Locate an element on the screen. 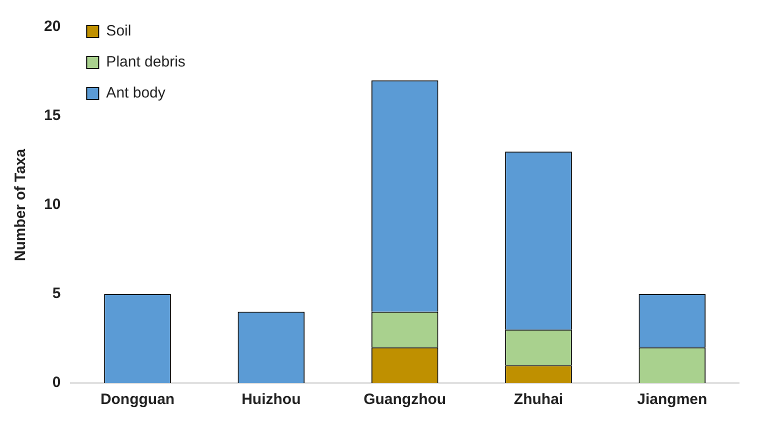 The height and width of the screenshot is (425, 767). legend-label: Plant debris is located at coordinates (146, 62).